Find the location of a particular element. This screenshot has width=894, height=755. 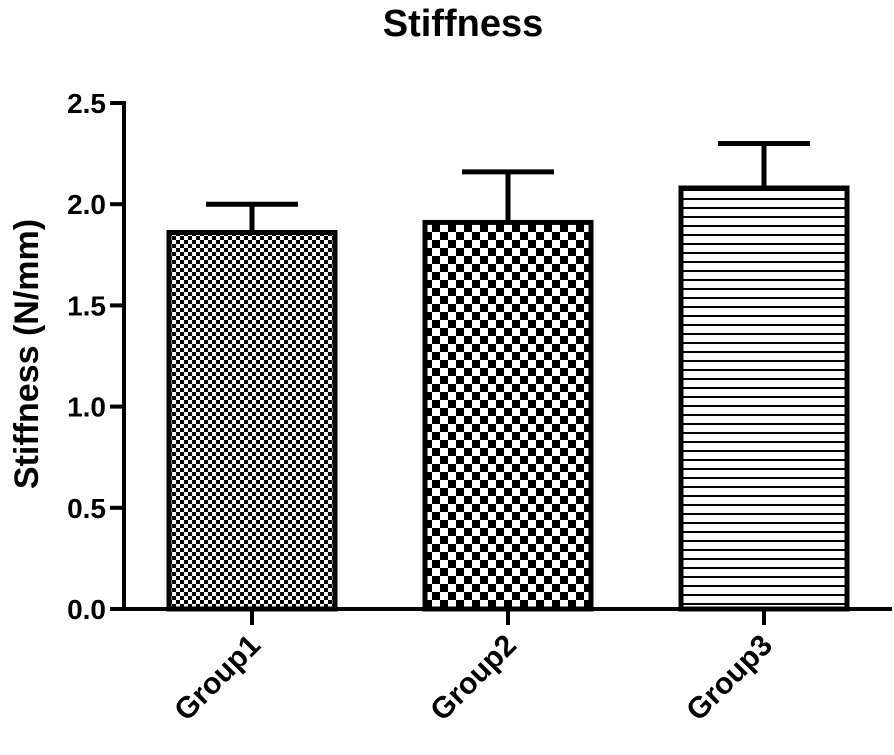

chart-title: Stiffness is located at coordinates (463, 24).